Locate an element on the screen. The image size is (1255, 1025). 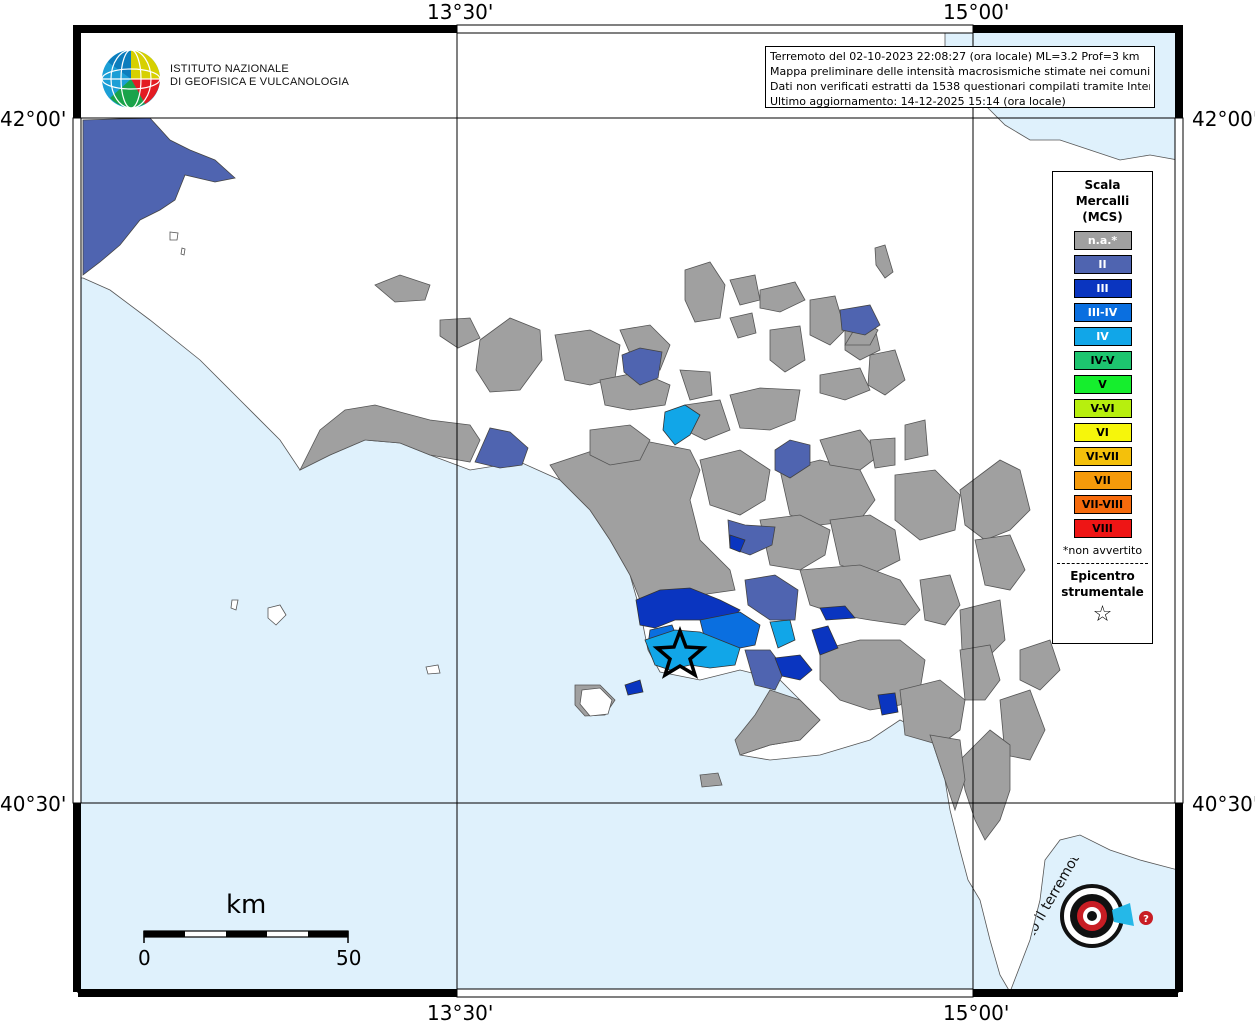
legend-swatch-iv-v: IV-V is located at coordinates (1102, 360).